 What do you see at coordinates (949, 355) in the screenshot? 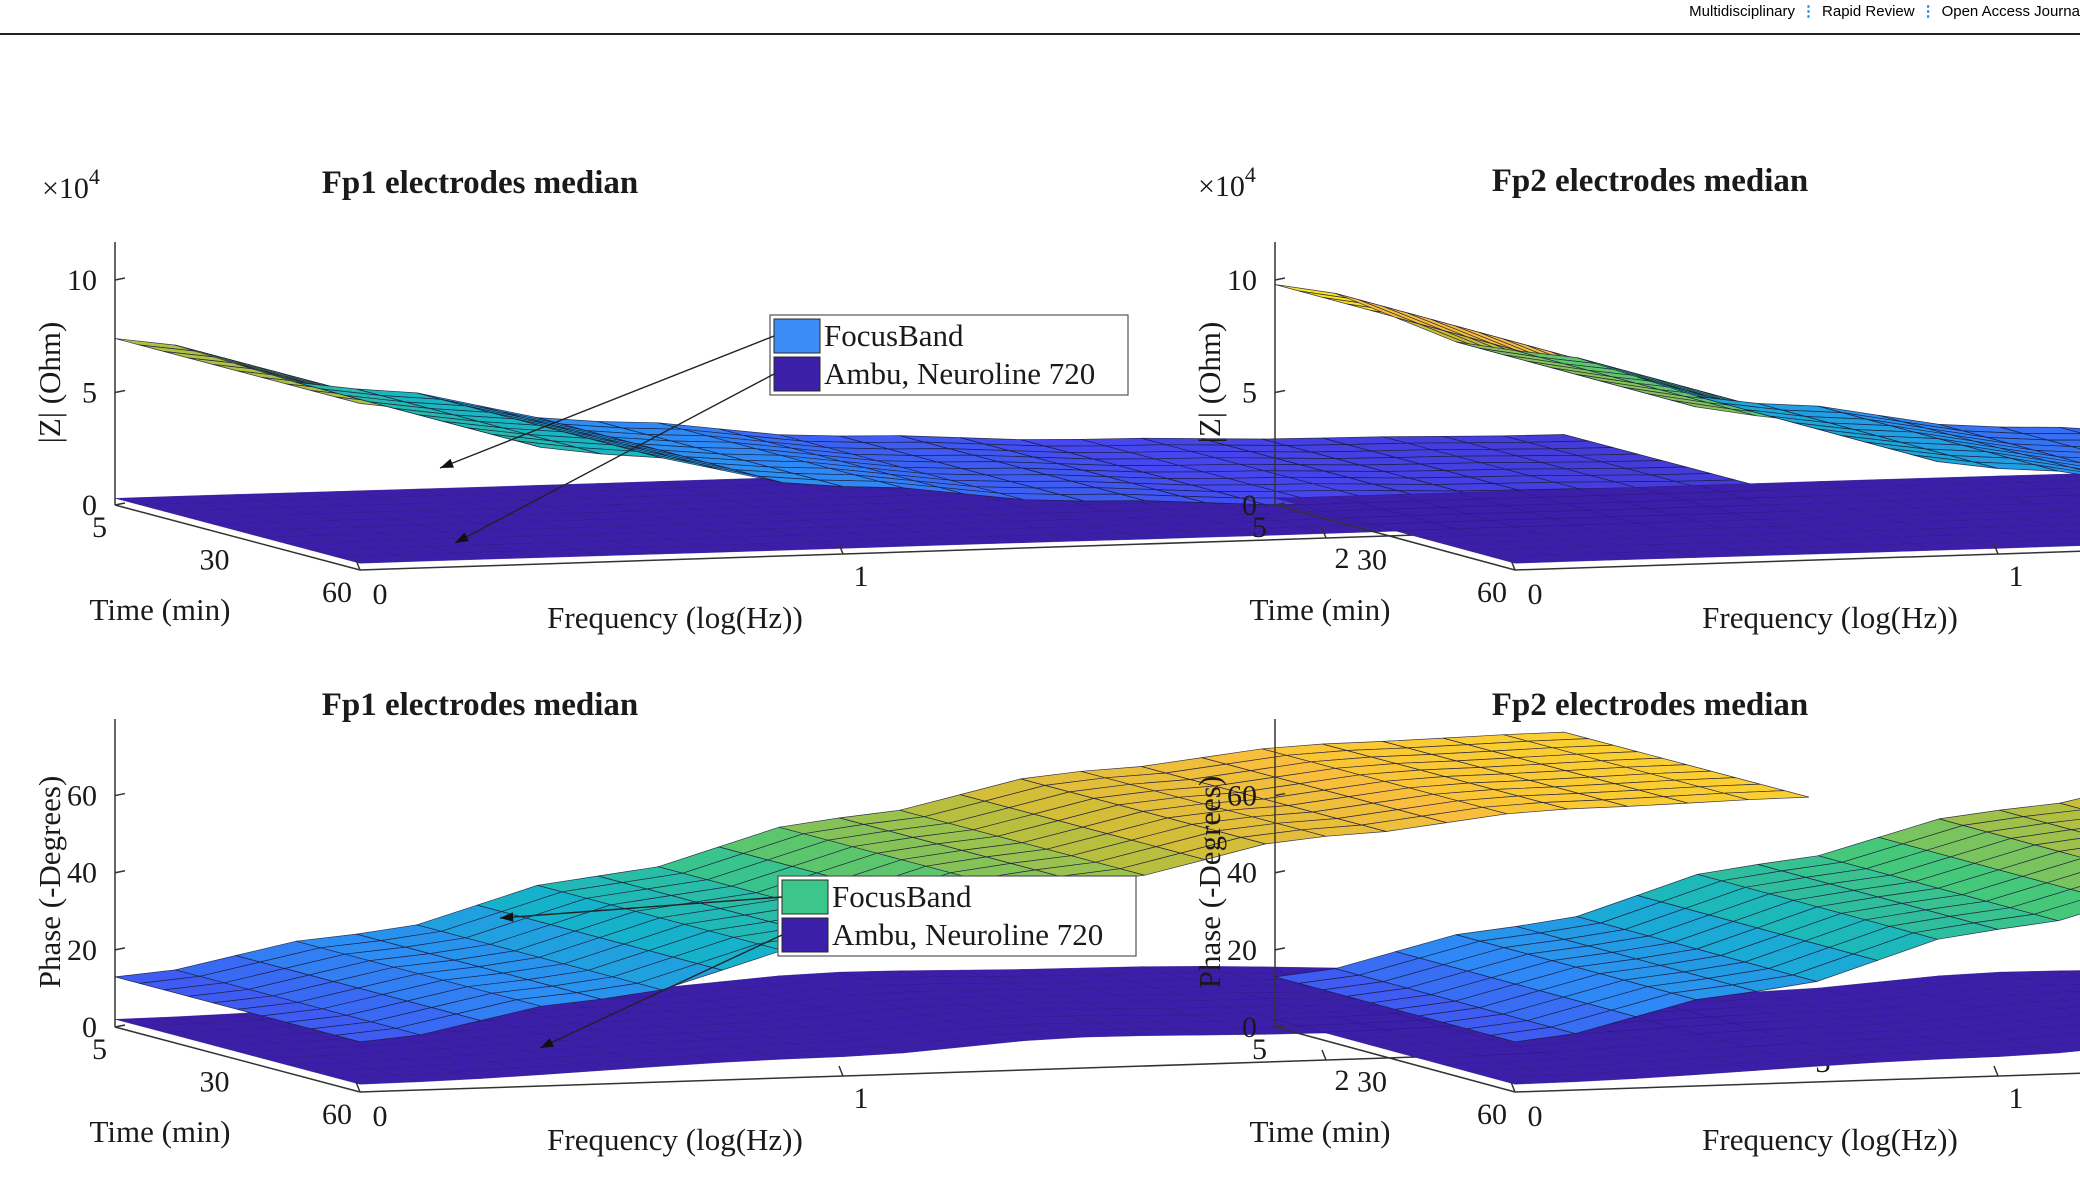
I see `legend-box` at bounding box center [949, 355].